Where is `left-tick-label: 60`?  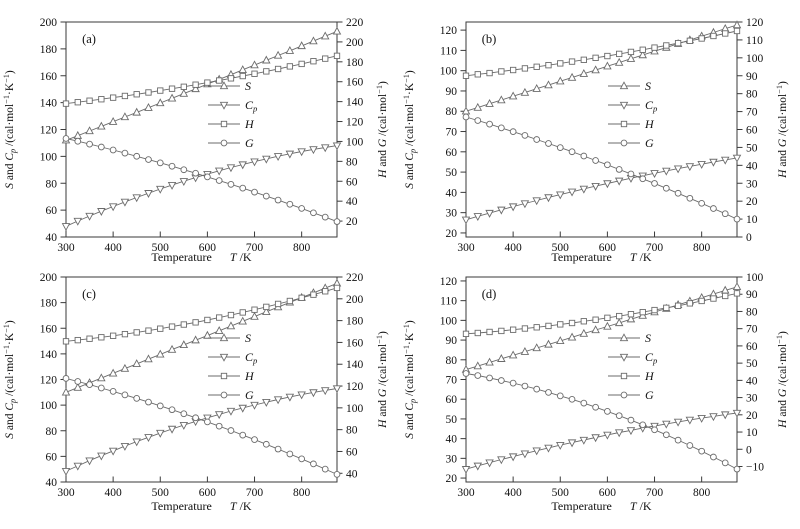 left-tick-label: 60 is located at coordinates (452, 153).